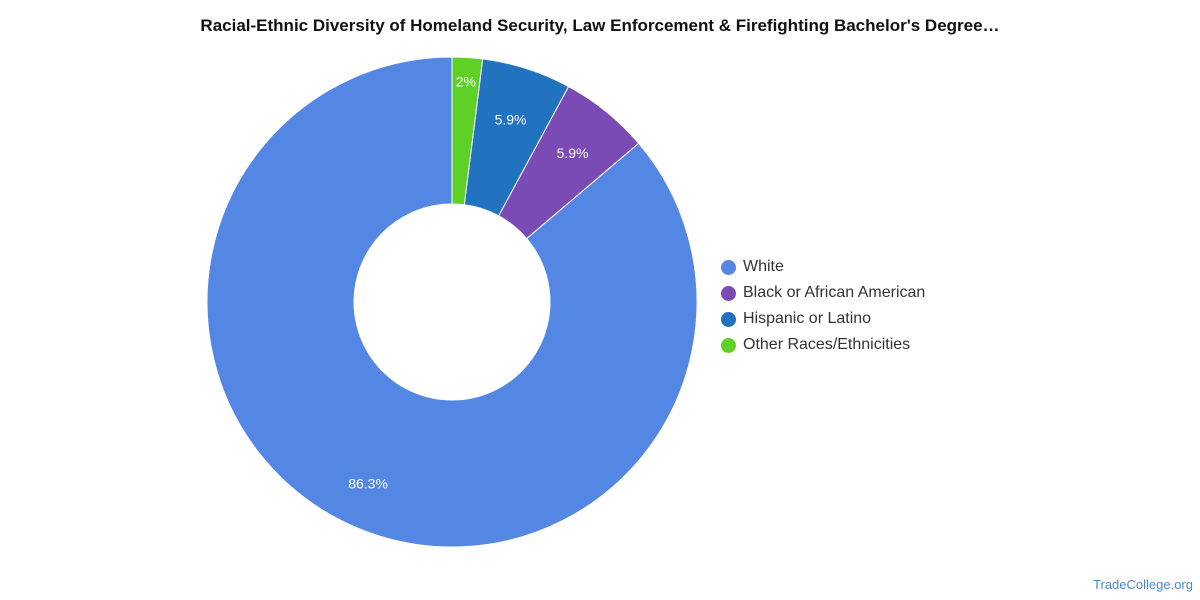  I want to click on legend-item-hispanic-or-latino: Hispanic or Latino, so click(823, 319).